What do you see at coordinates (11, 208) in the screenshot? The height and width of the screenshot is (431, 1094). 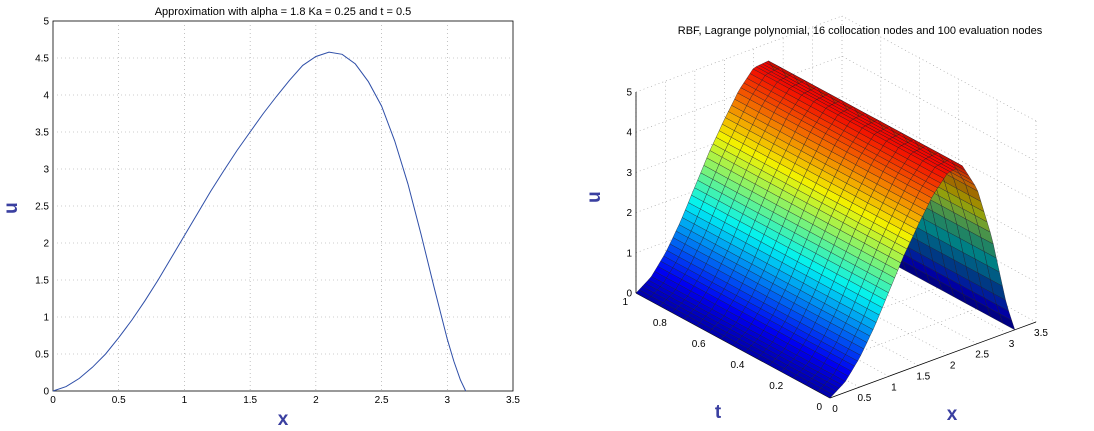 I see `left-y-axis-label: u` at bounding box center [11, 208].